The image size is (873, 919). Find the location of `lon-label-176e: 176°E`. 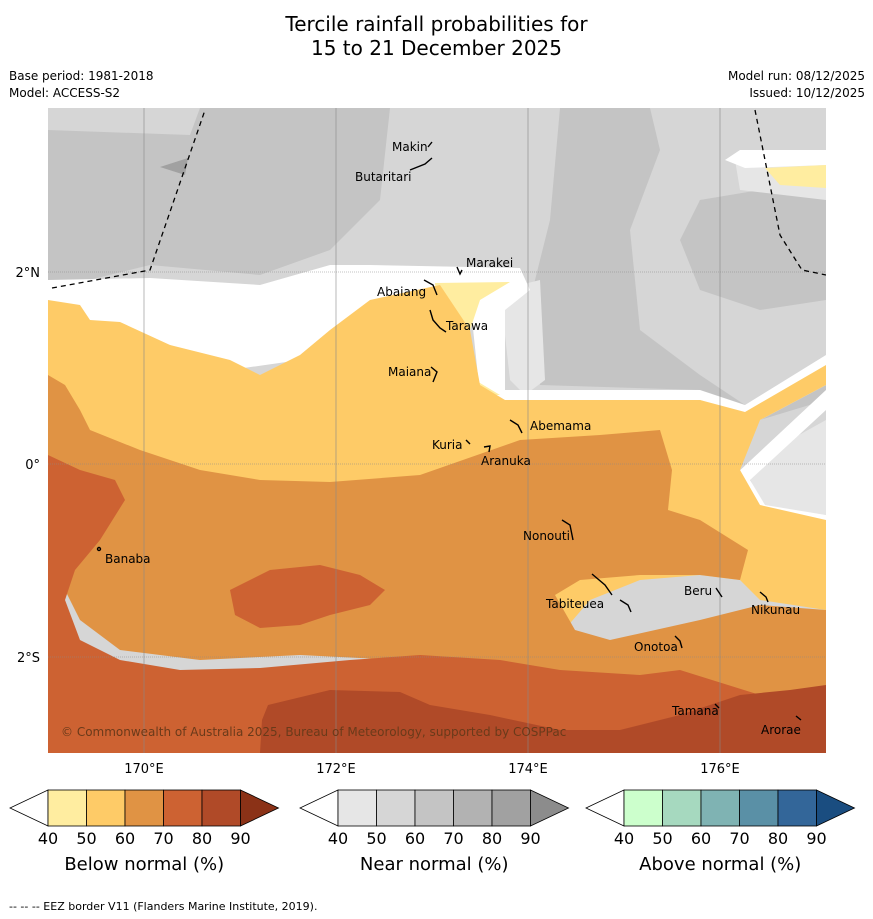

lon-label-176e: 176°E is located at coordinates (720, 769).